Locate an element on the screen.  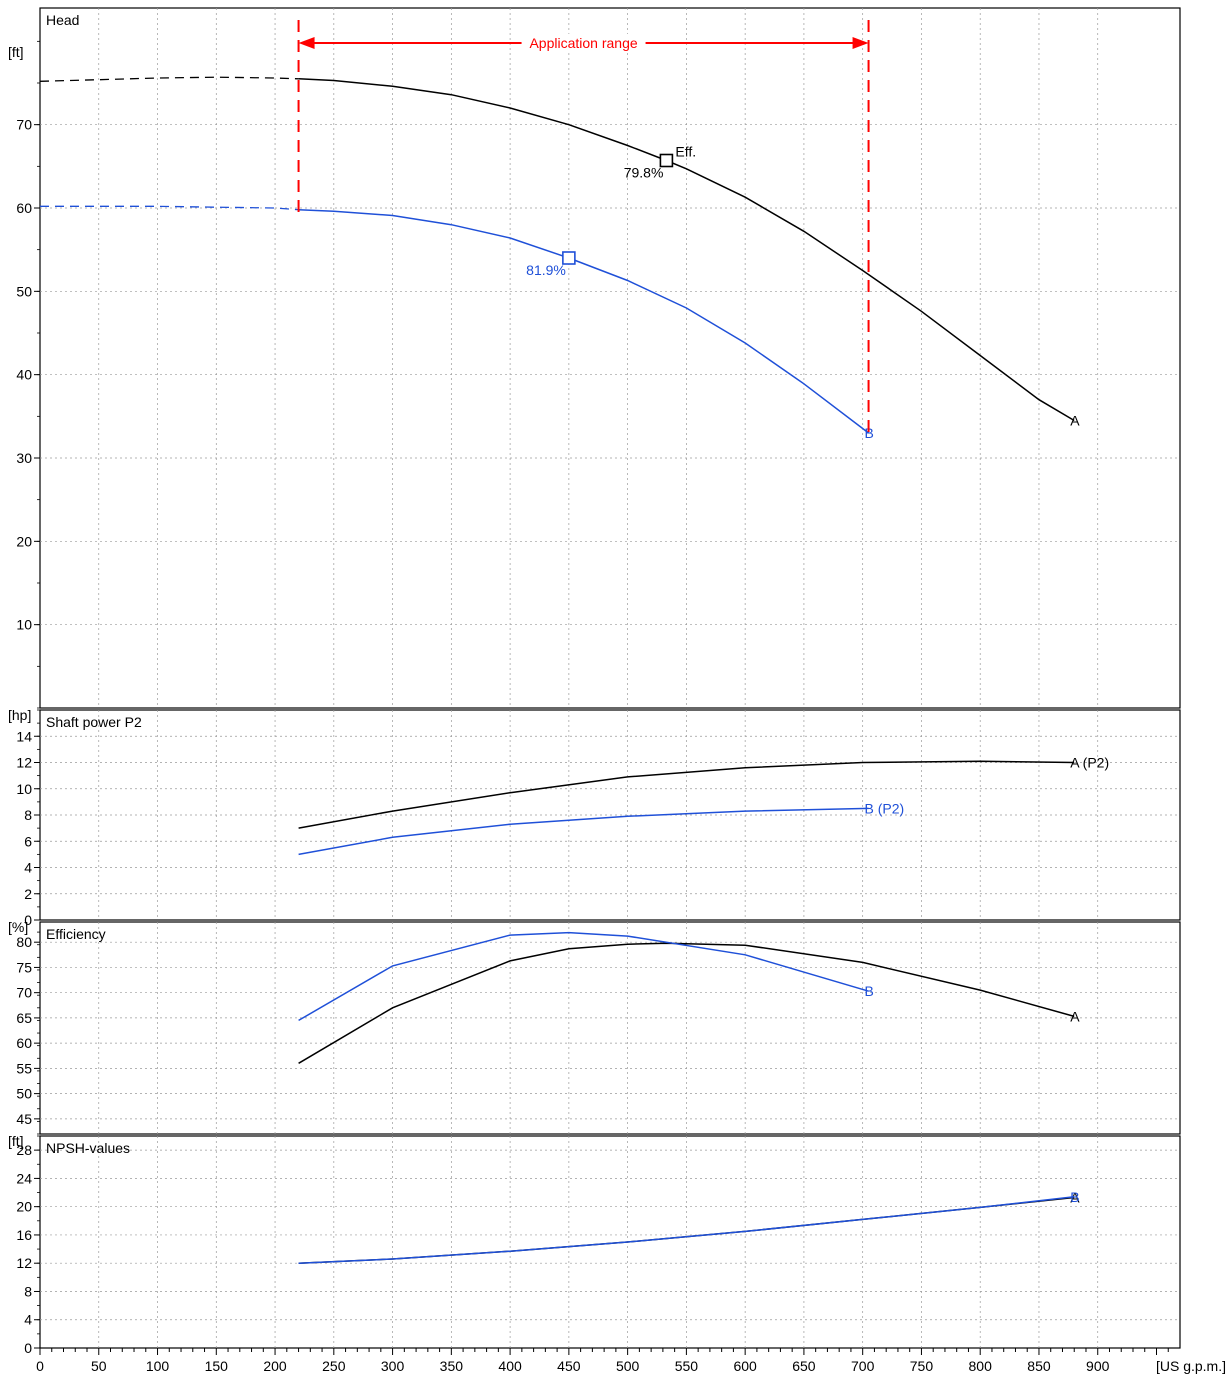
panel-title: Shaft power P2 is located at coordinates (94, 722).